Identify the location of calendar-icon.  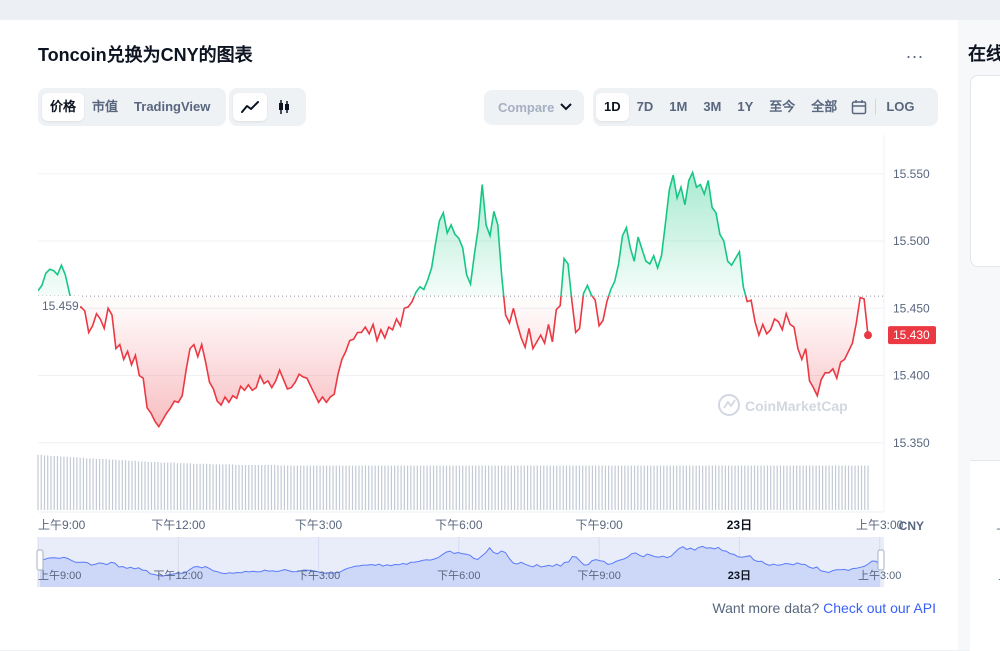
(859, 107).